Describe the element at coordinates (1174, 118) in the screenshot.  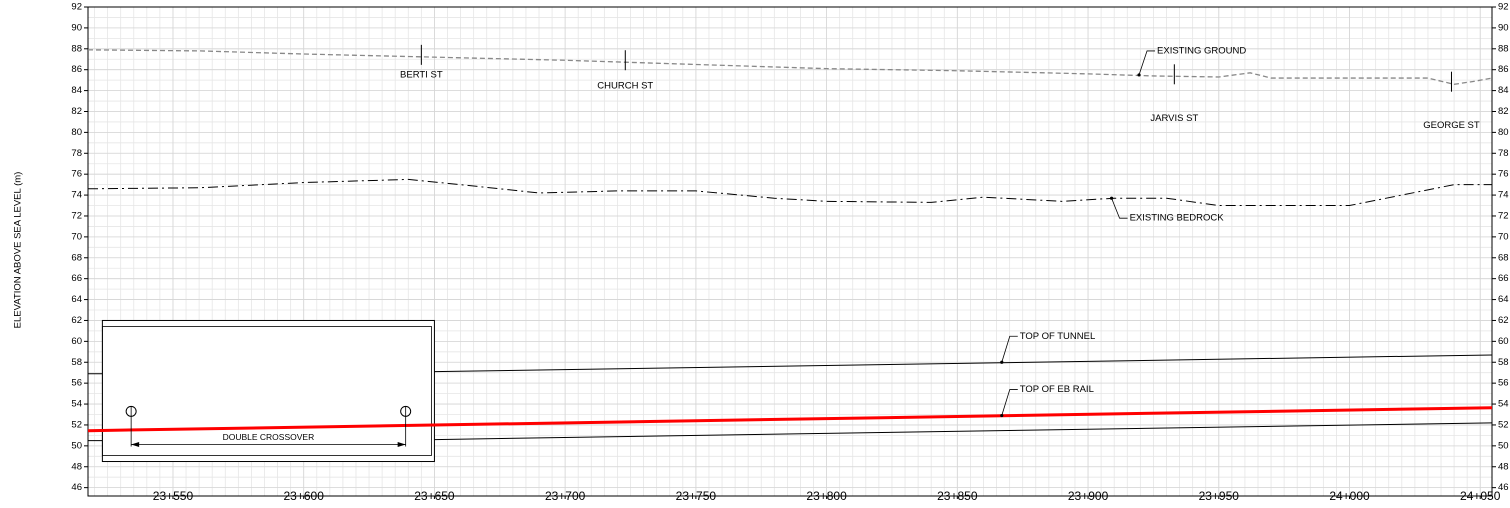
I see `street-label: JARVIS ST` at that location.